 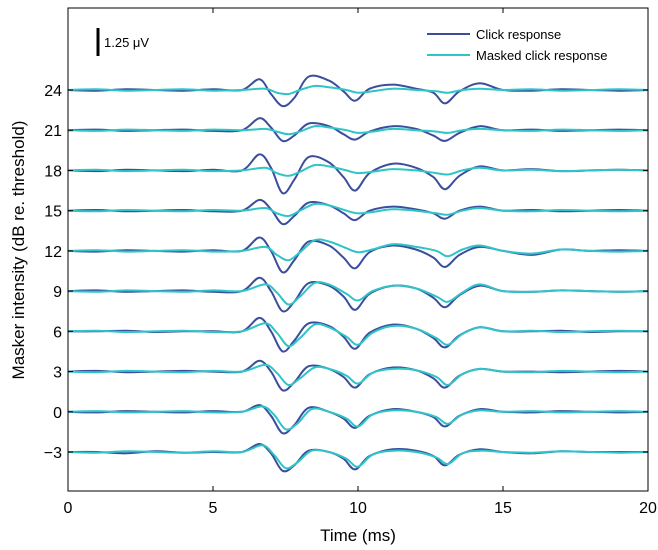 I want to click on x-tick-label: 20, so click(x=648, y=508).